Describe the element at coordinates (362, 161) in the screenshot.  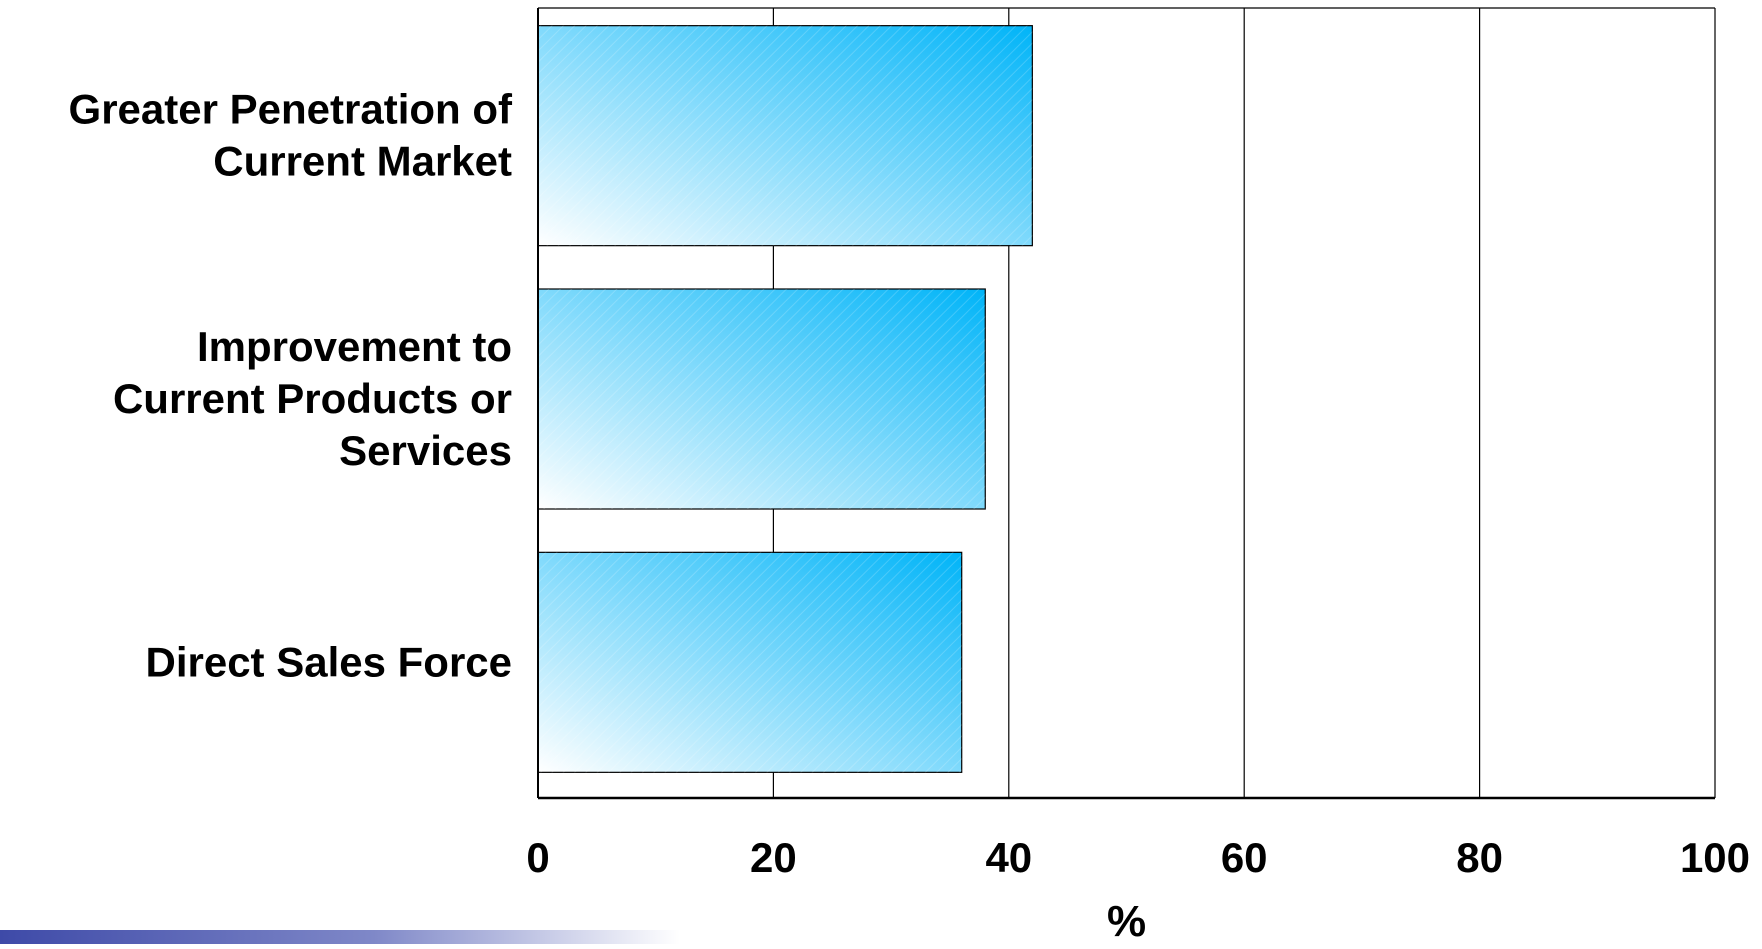
I see `category-label-0-1: Current Market` at that location.